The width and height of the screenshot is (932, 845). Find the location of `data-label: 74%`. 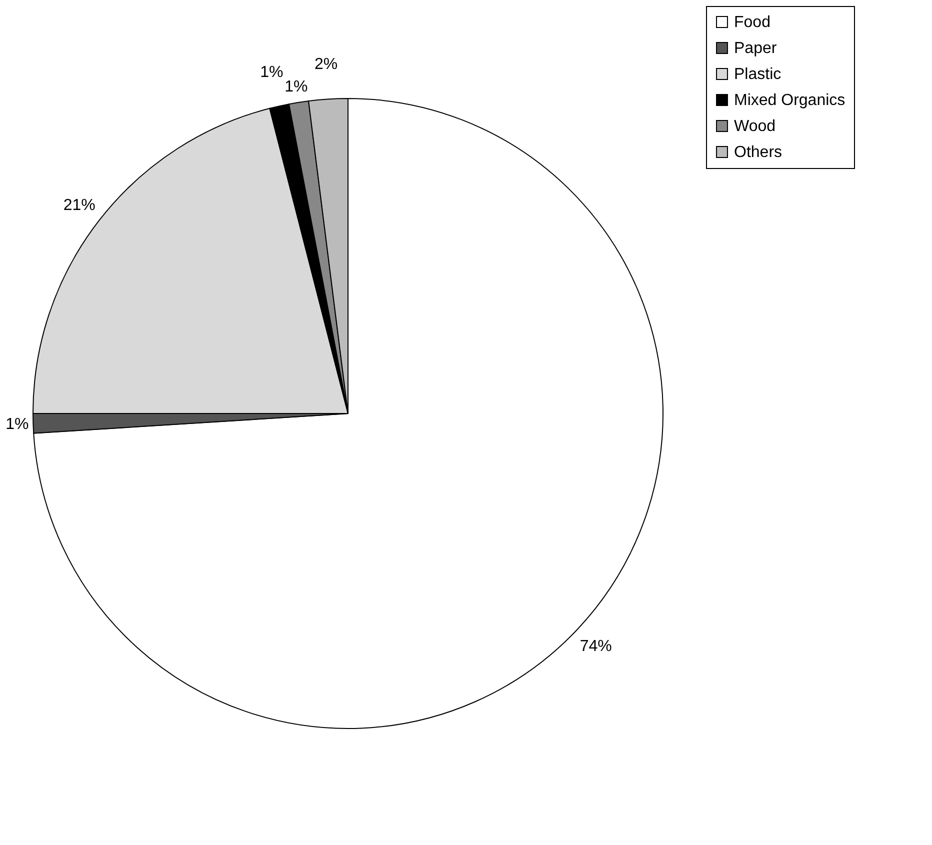

data-label: 74% is located at coordinates (596, 647).